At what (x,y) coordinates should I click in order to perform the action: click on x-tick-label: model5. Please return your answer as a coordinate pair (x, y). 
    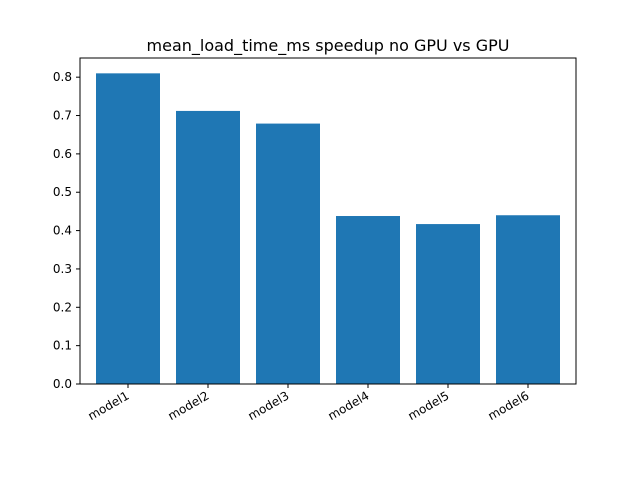
    Looking at the image, I should click on (429, 405).